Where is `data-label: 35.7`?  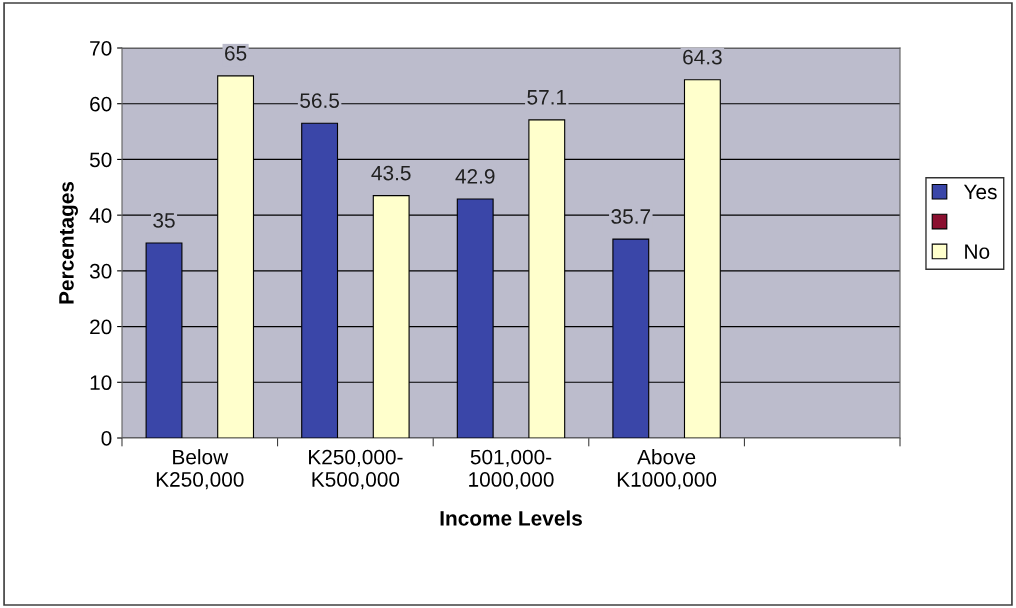
data-label: 35.7 is located at coordinates (631, 216).